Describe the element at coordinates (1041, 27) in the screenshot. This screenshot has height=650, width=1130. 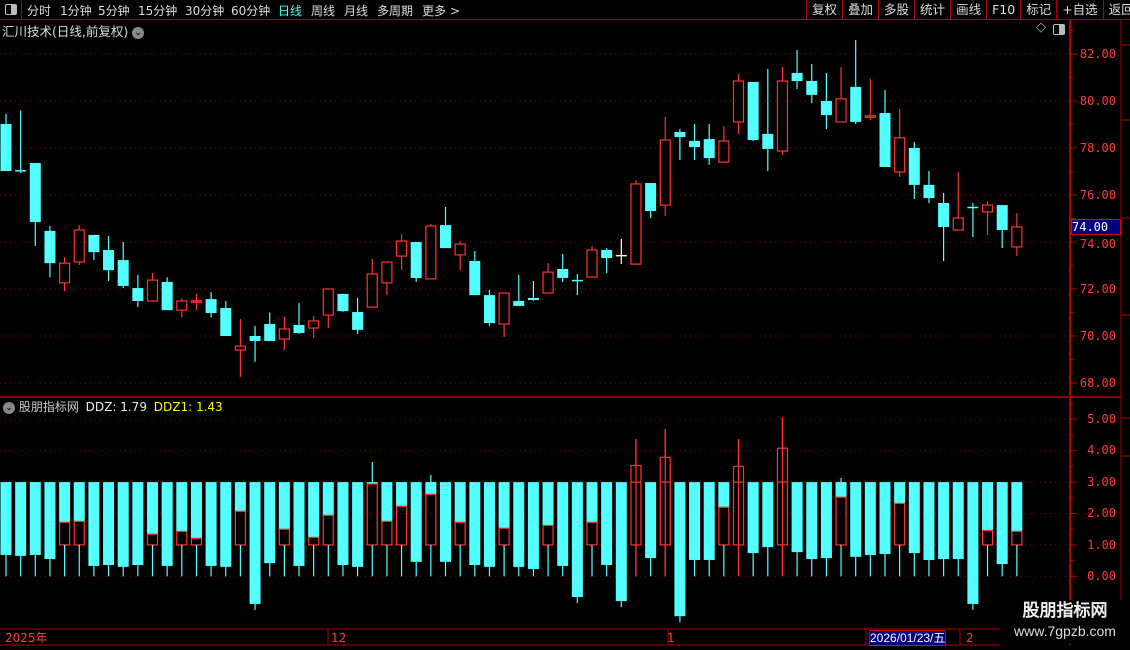
I see `diamond-icon: ◇` at that location.